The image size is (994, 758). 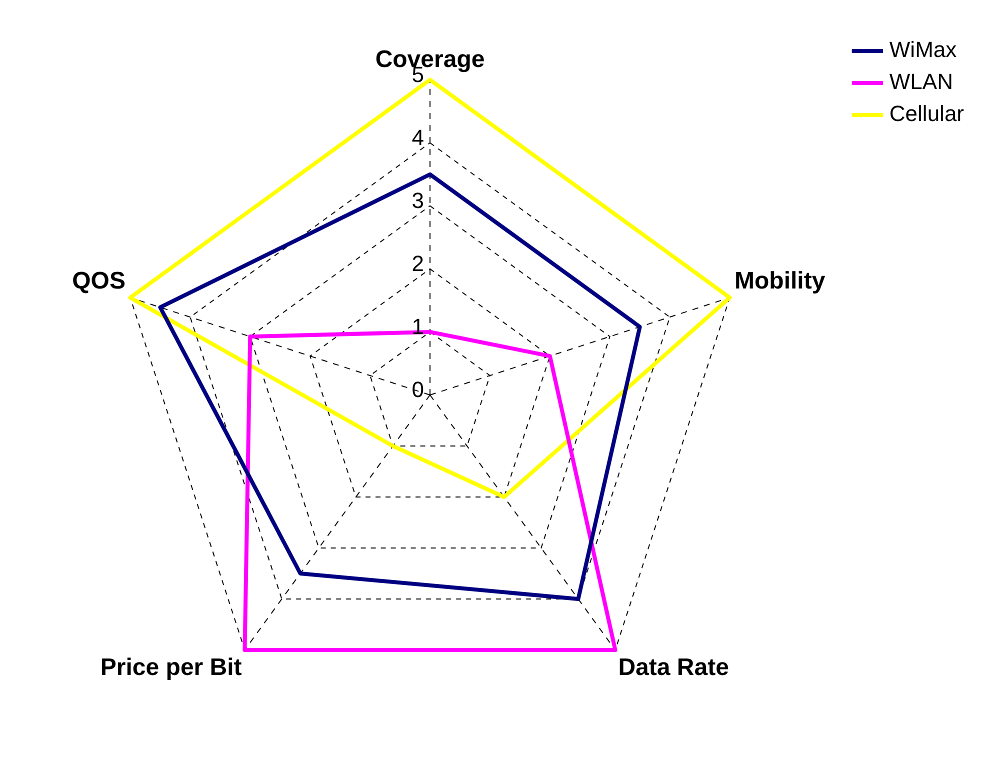 I want to click on legend-label: WiMax, so click(x=923, y=49).